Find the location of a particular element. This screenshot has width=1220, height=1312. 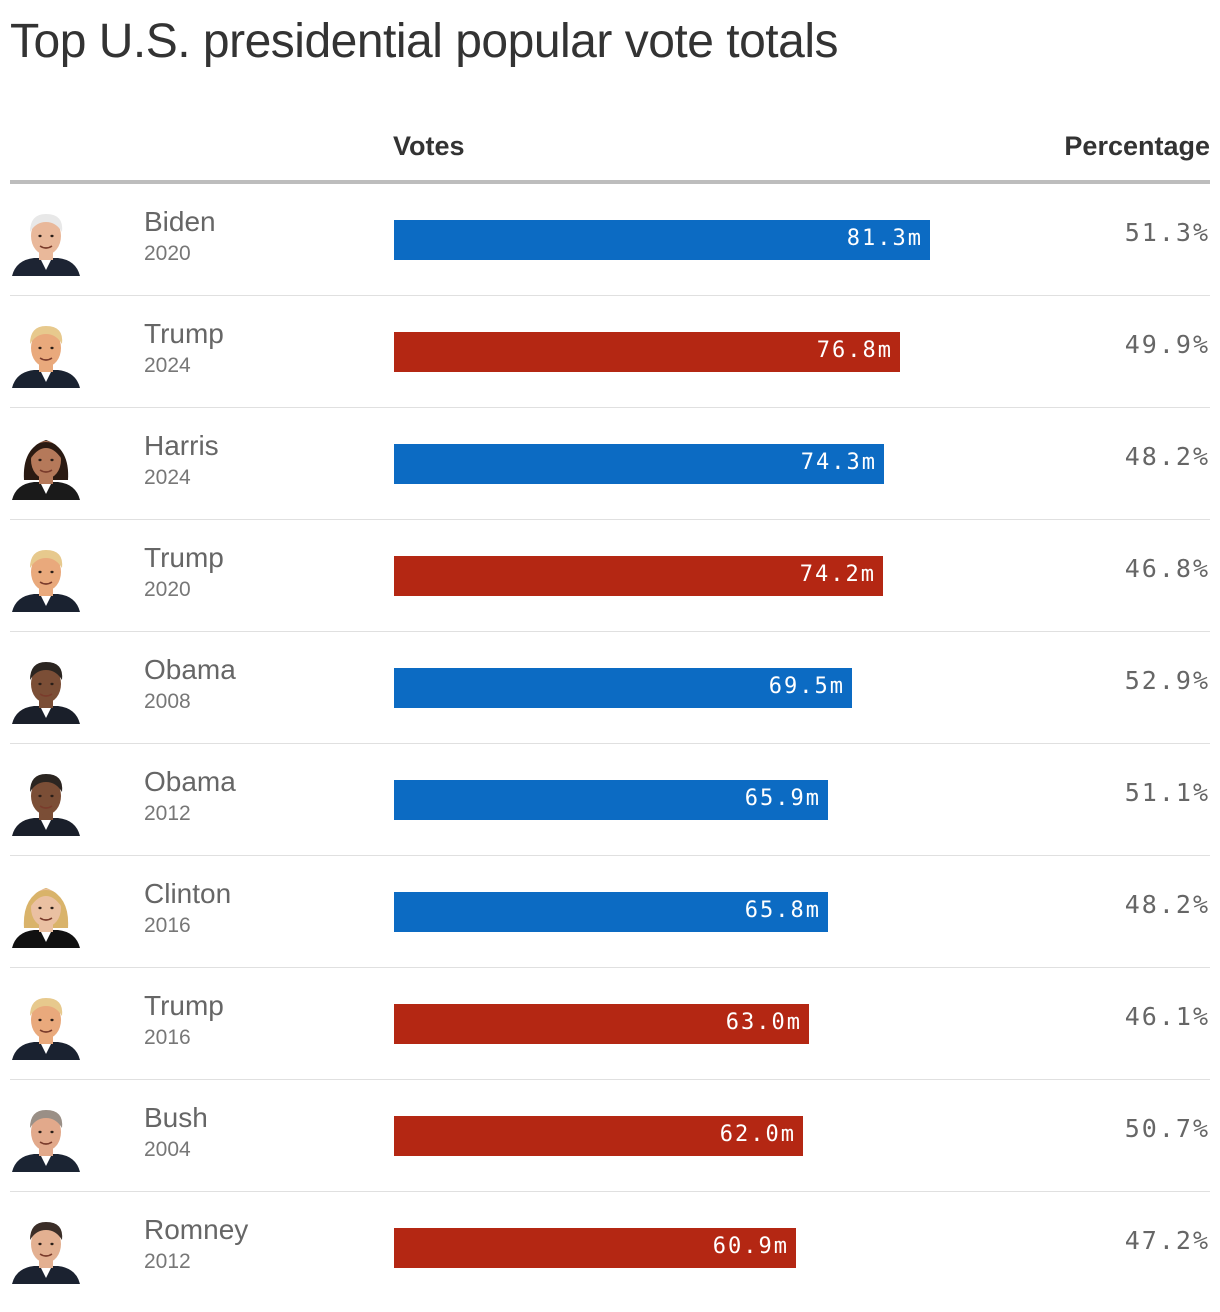

votes-column-header: Votes is located at coordinates (429, 146).